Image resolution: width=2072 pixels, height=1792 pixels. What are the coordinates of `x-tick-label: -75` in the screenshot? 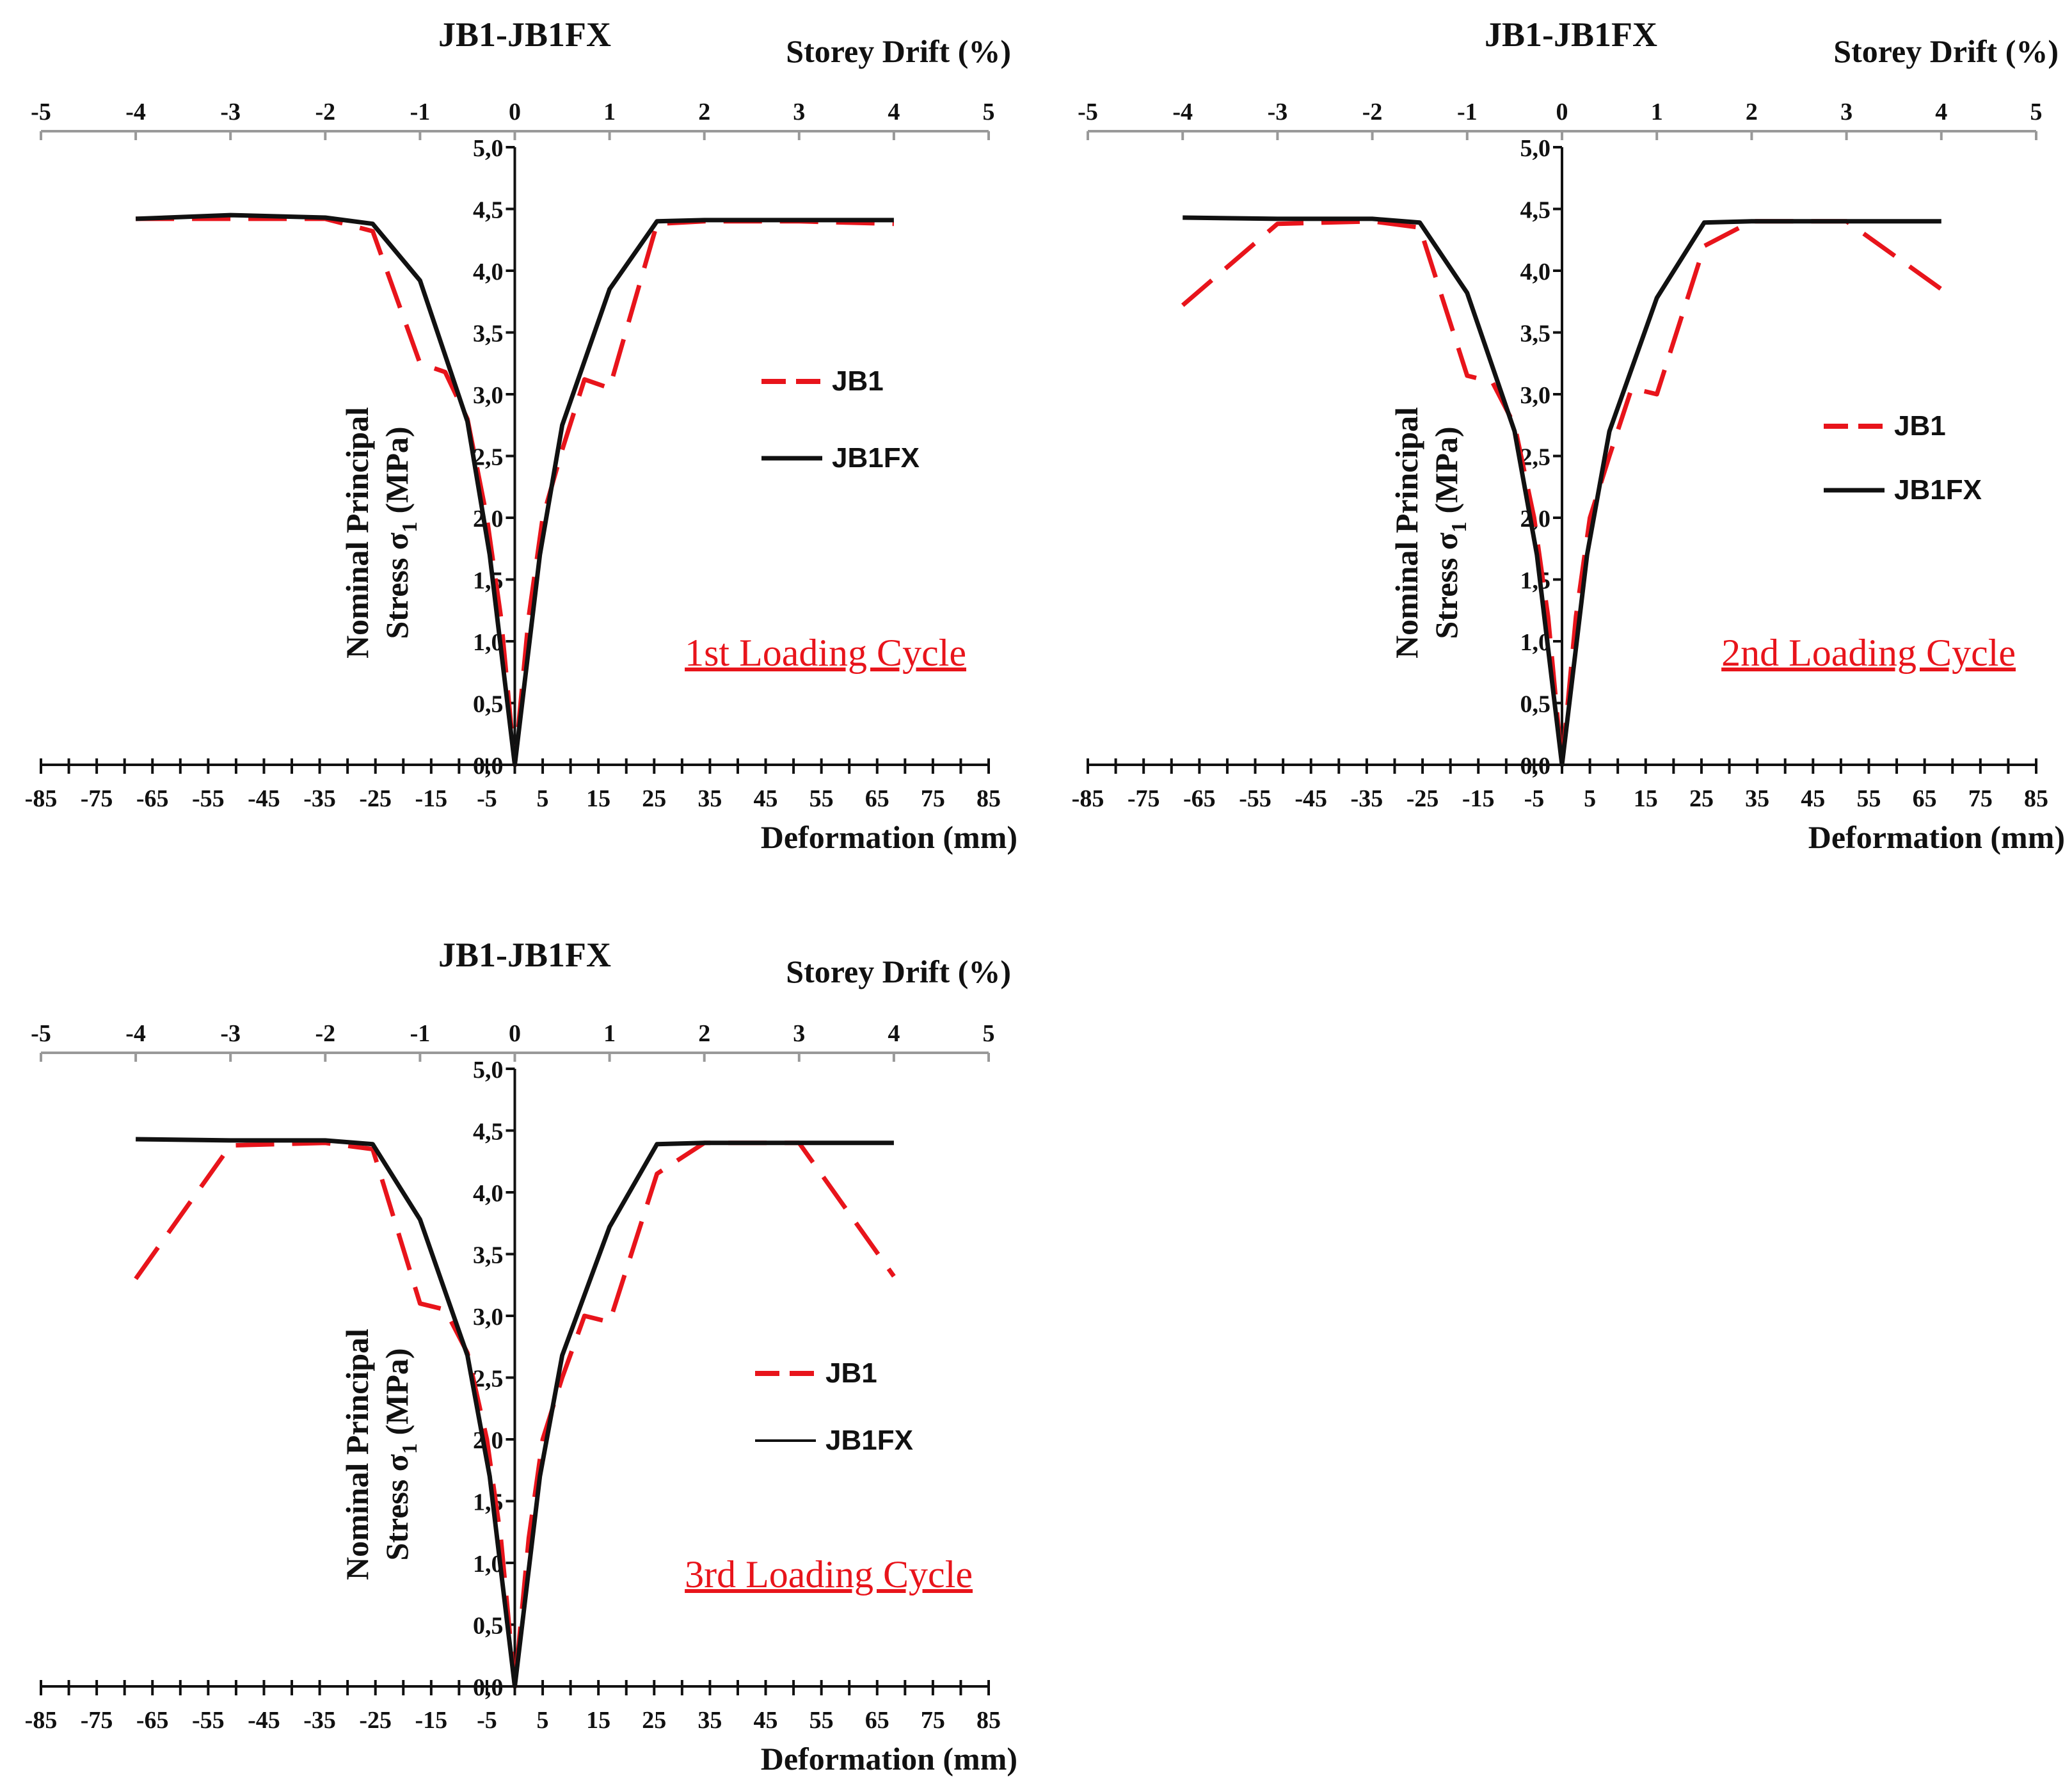 It's located at (1144, 798).